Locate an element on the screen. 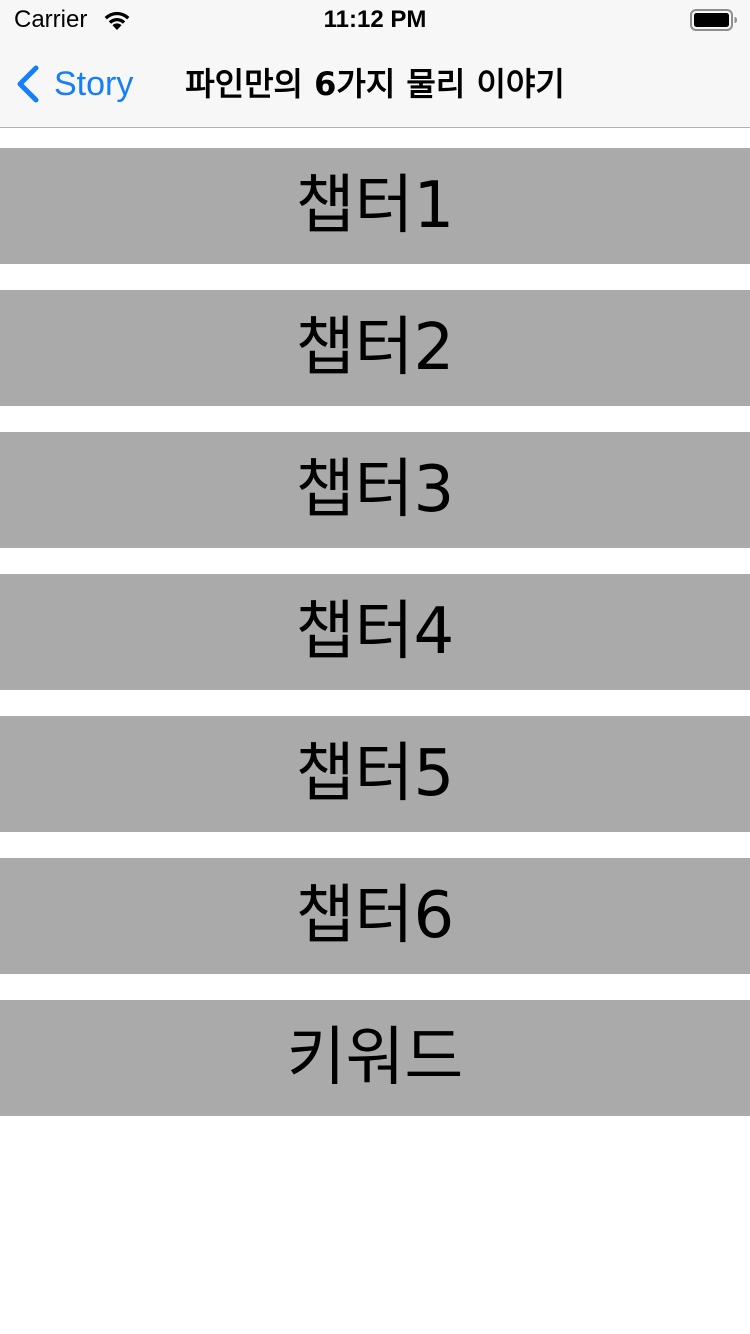 The height and width of the screenshot is (1334, 750). carrier-label: Carrier is located at coordinates (51, 19).